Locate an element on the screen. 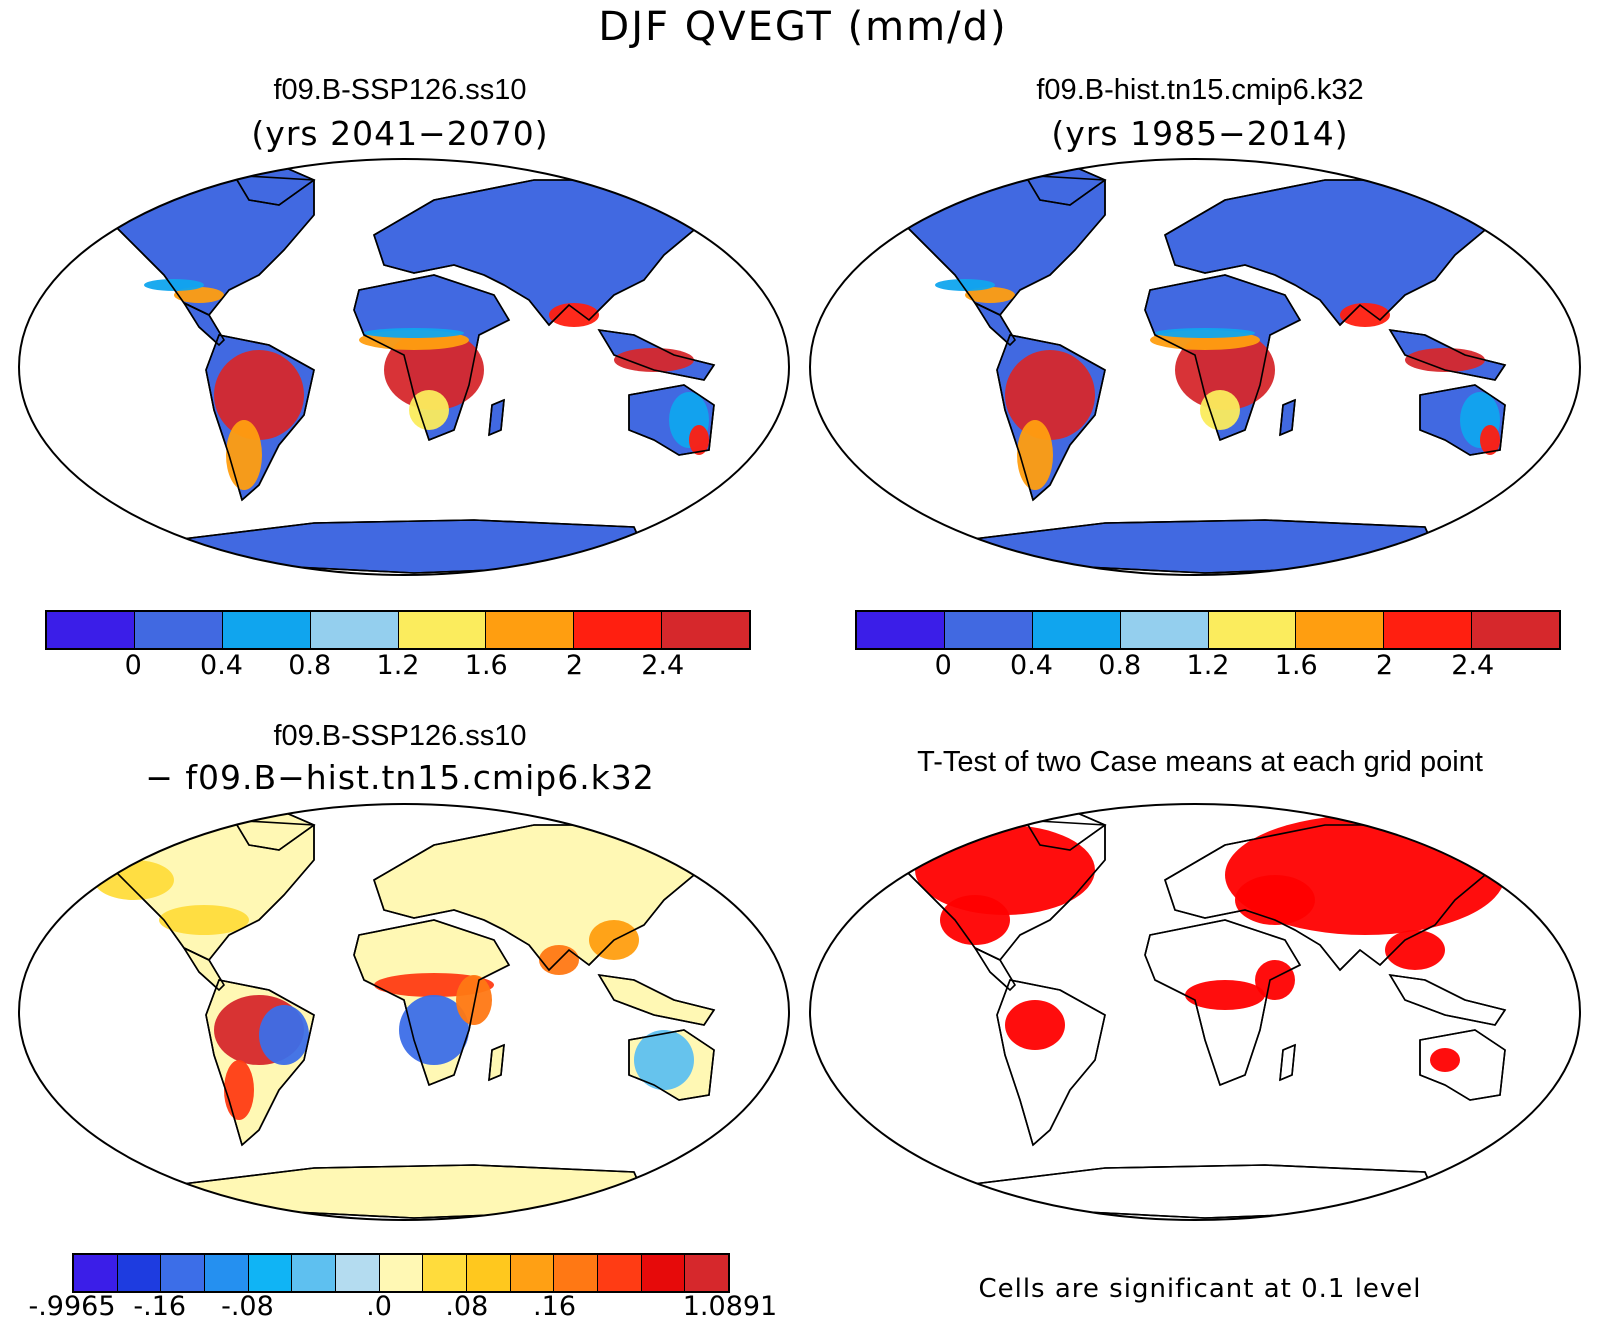 Image resolution: width=1606 pixels, height=1323 pixels. panel-subtitle-ssp126: (yrs 2041−2070) is located at coordinates (400, 133).